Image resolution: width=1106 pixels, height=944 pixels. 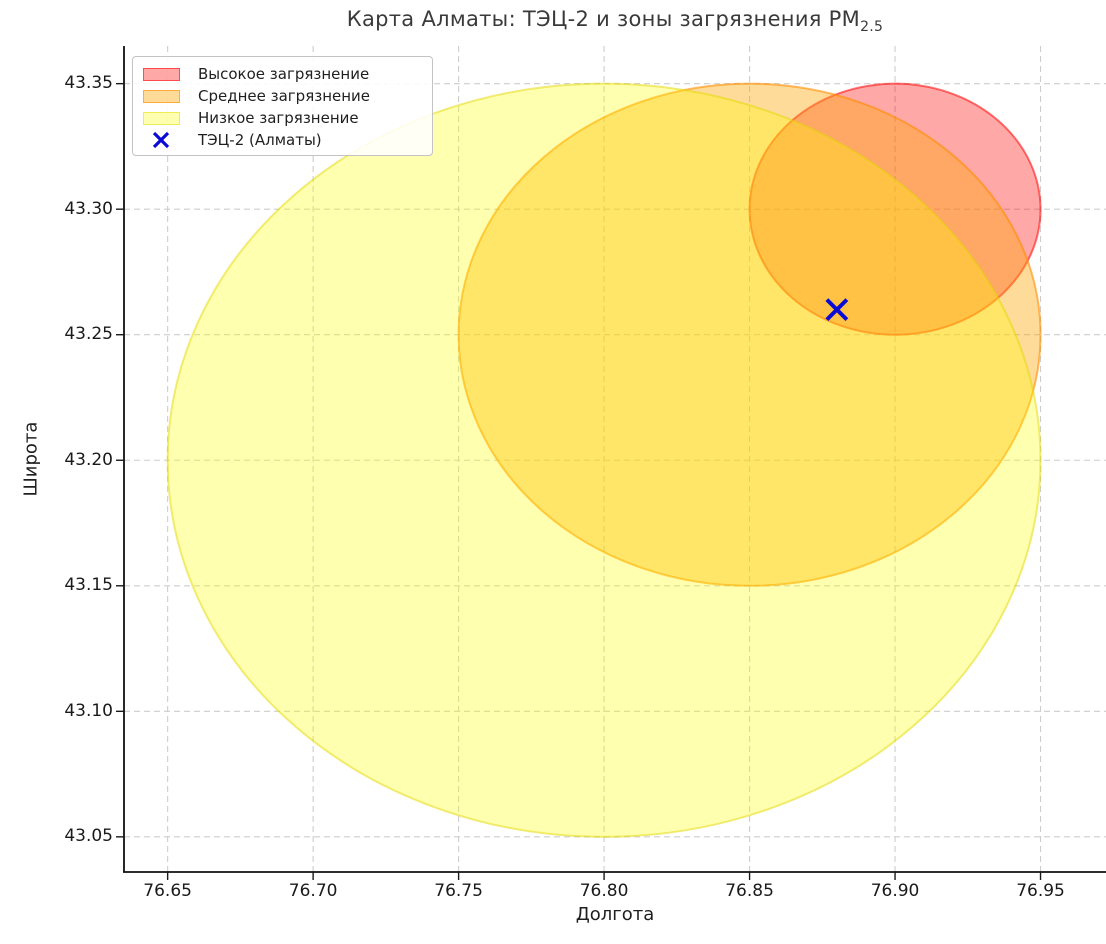 What do you see at coordinates (284, 96) in the screenshot?
I see `legend-label: Среднее загрязнение` at bounding box center [284, 96].